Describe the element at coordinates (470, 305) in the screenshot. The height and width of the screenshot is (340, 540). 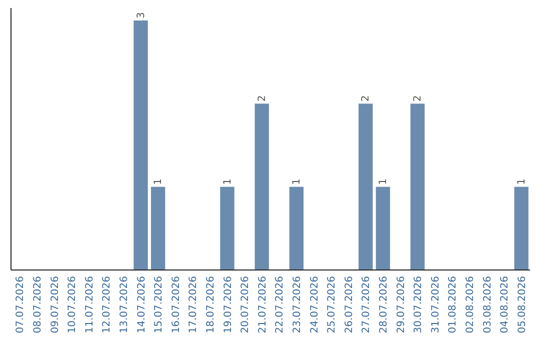
I see `x-tick-label: 02.08.2026` at that location.